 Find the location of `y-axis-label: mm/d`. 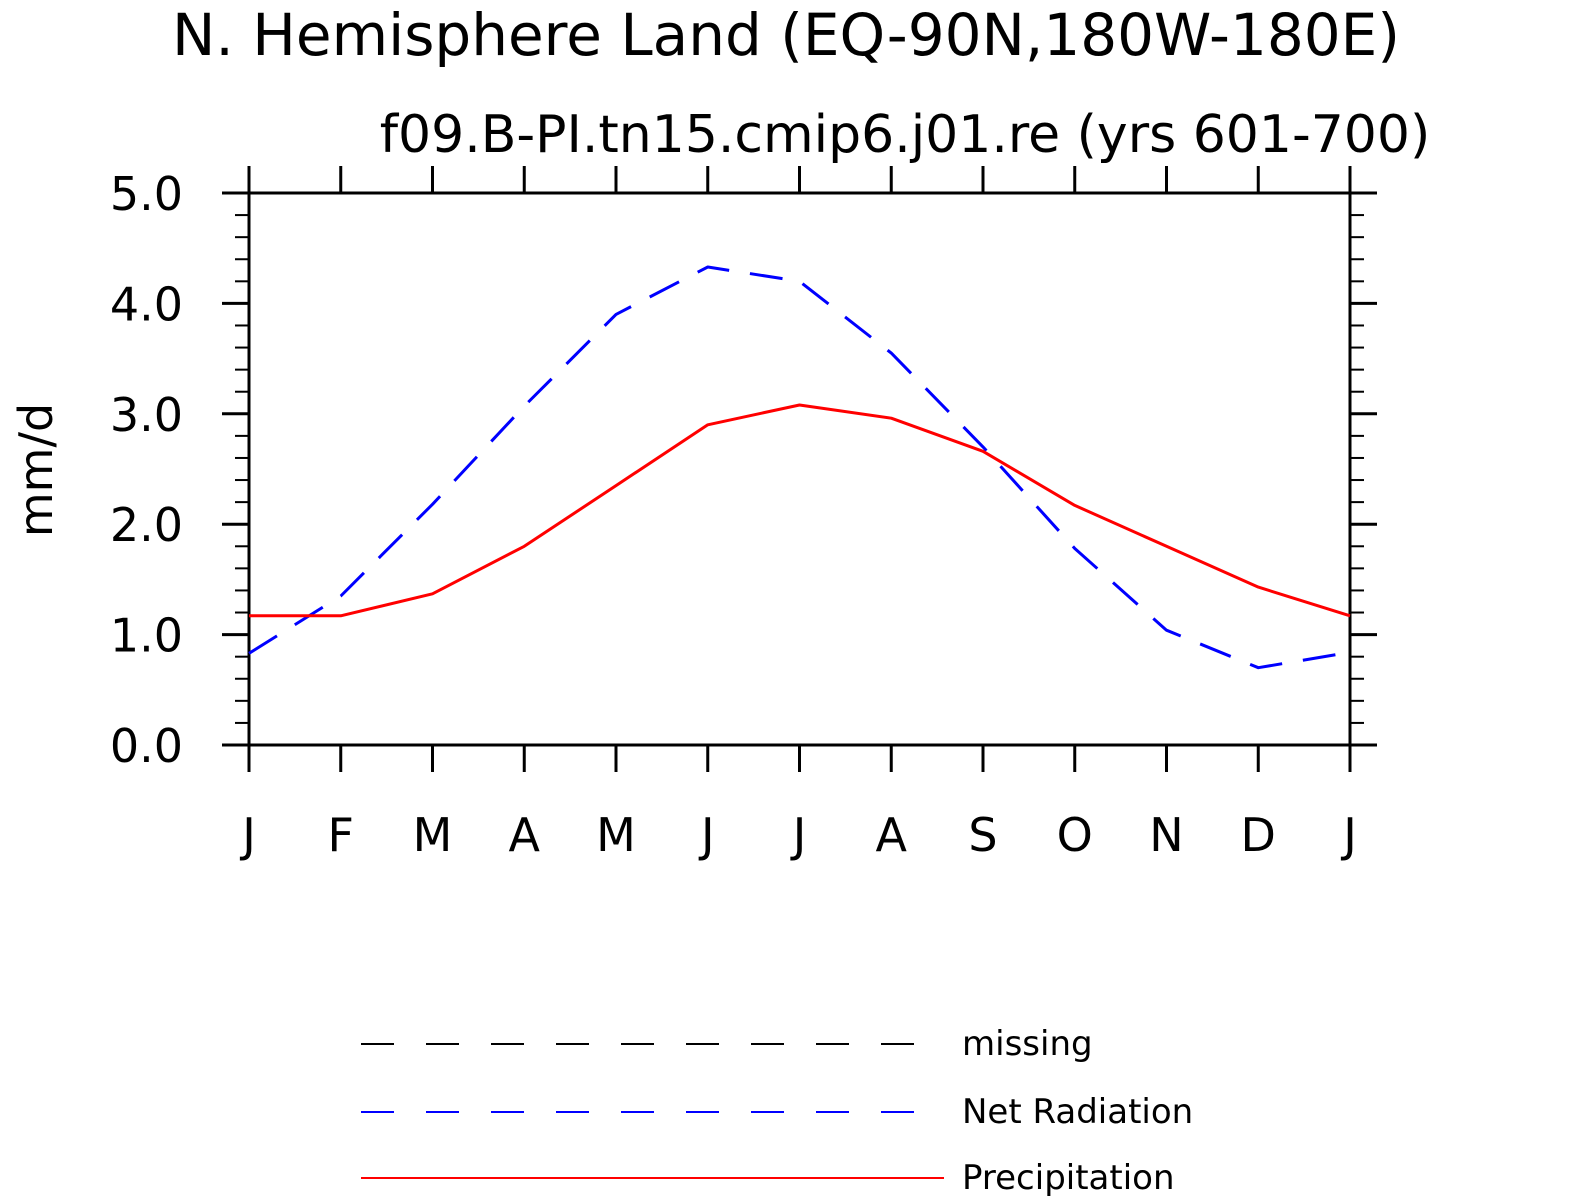

y-axis-label: mm/d is located at coordinates (36, 470).